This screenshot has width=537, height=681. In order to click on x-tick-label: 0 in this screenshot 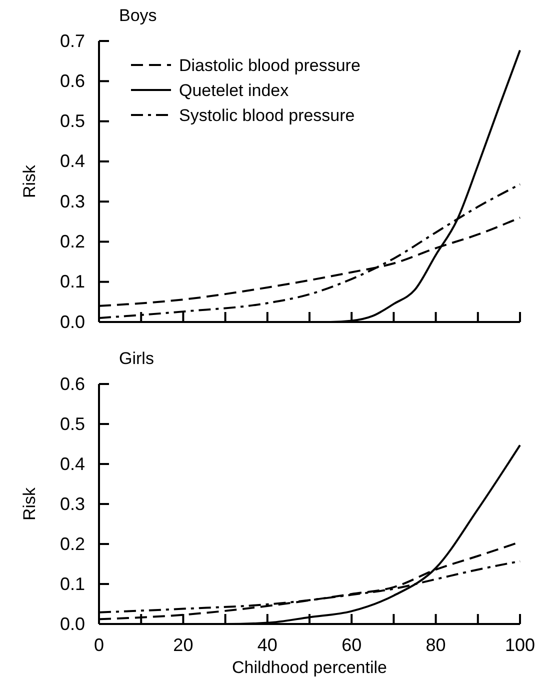, I will do `click(99, 644)`.